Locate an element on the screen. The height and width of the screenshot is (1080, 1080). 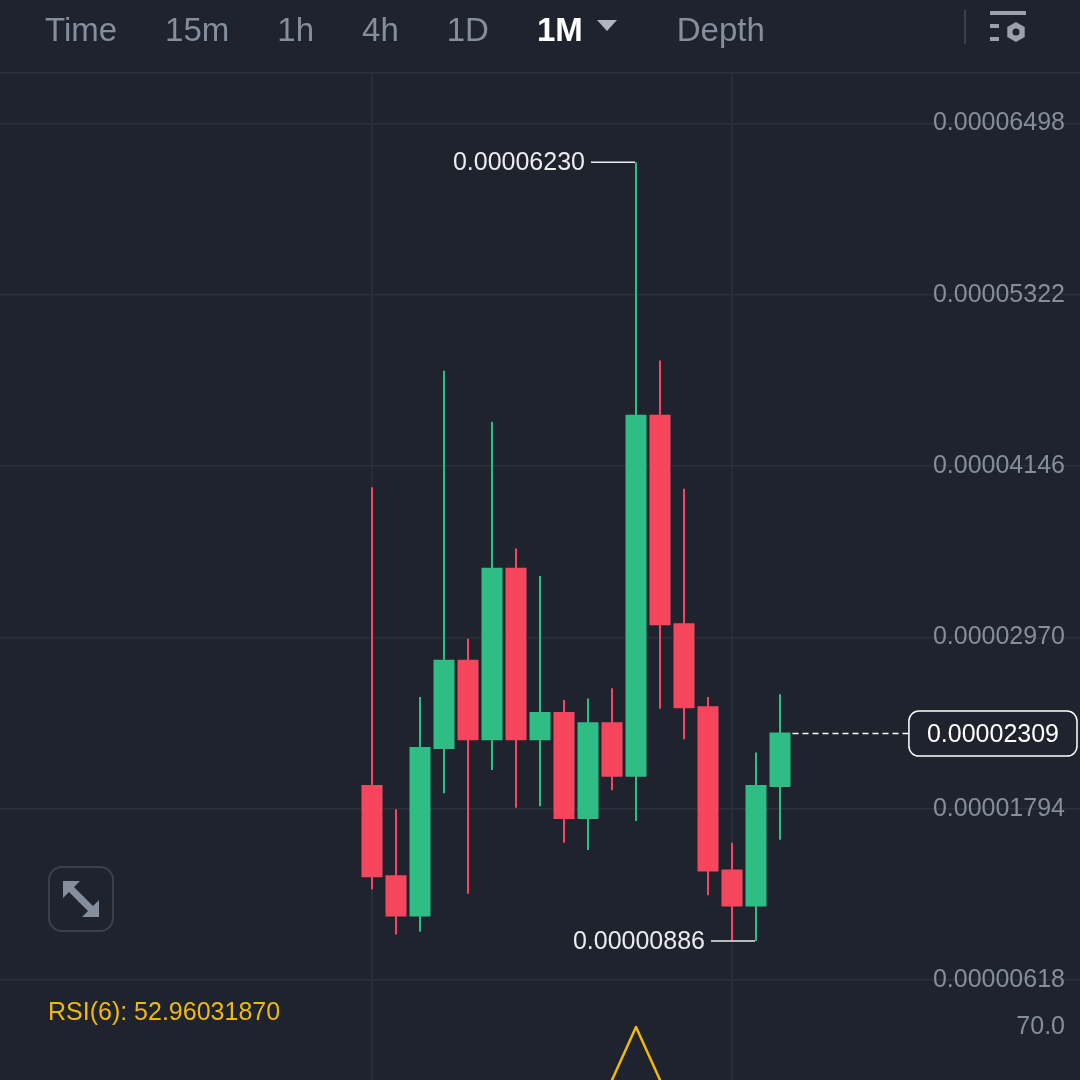
y-tick-label: 0.00006498 is located at coordinates (998, 121).